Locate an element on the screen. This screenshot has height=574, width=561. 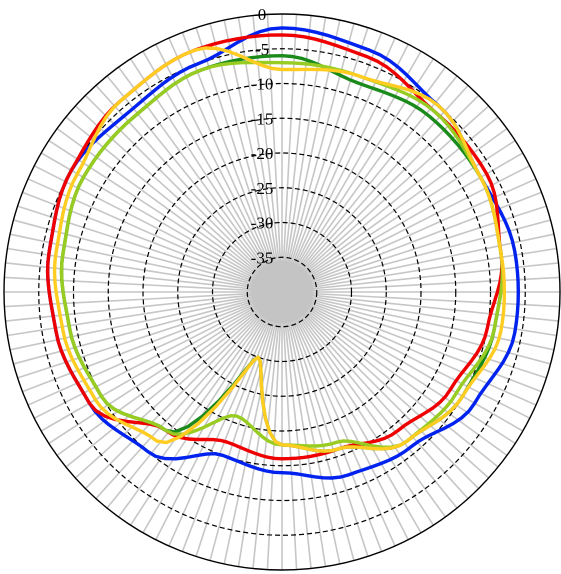
tick-label: -5 is located at coordinates (262, 49).